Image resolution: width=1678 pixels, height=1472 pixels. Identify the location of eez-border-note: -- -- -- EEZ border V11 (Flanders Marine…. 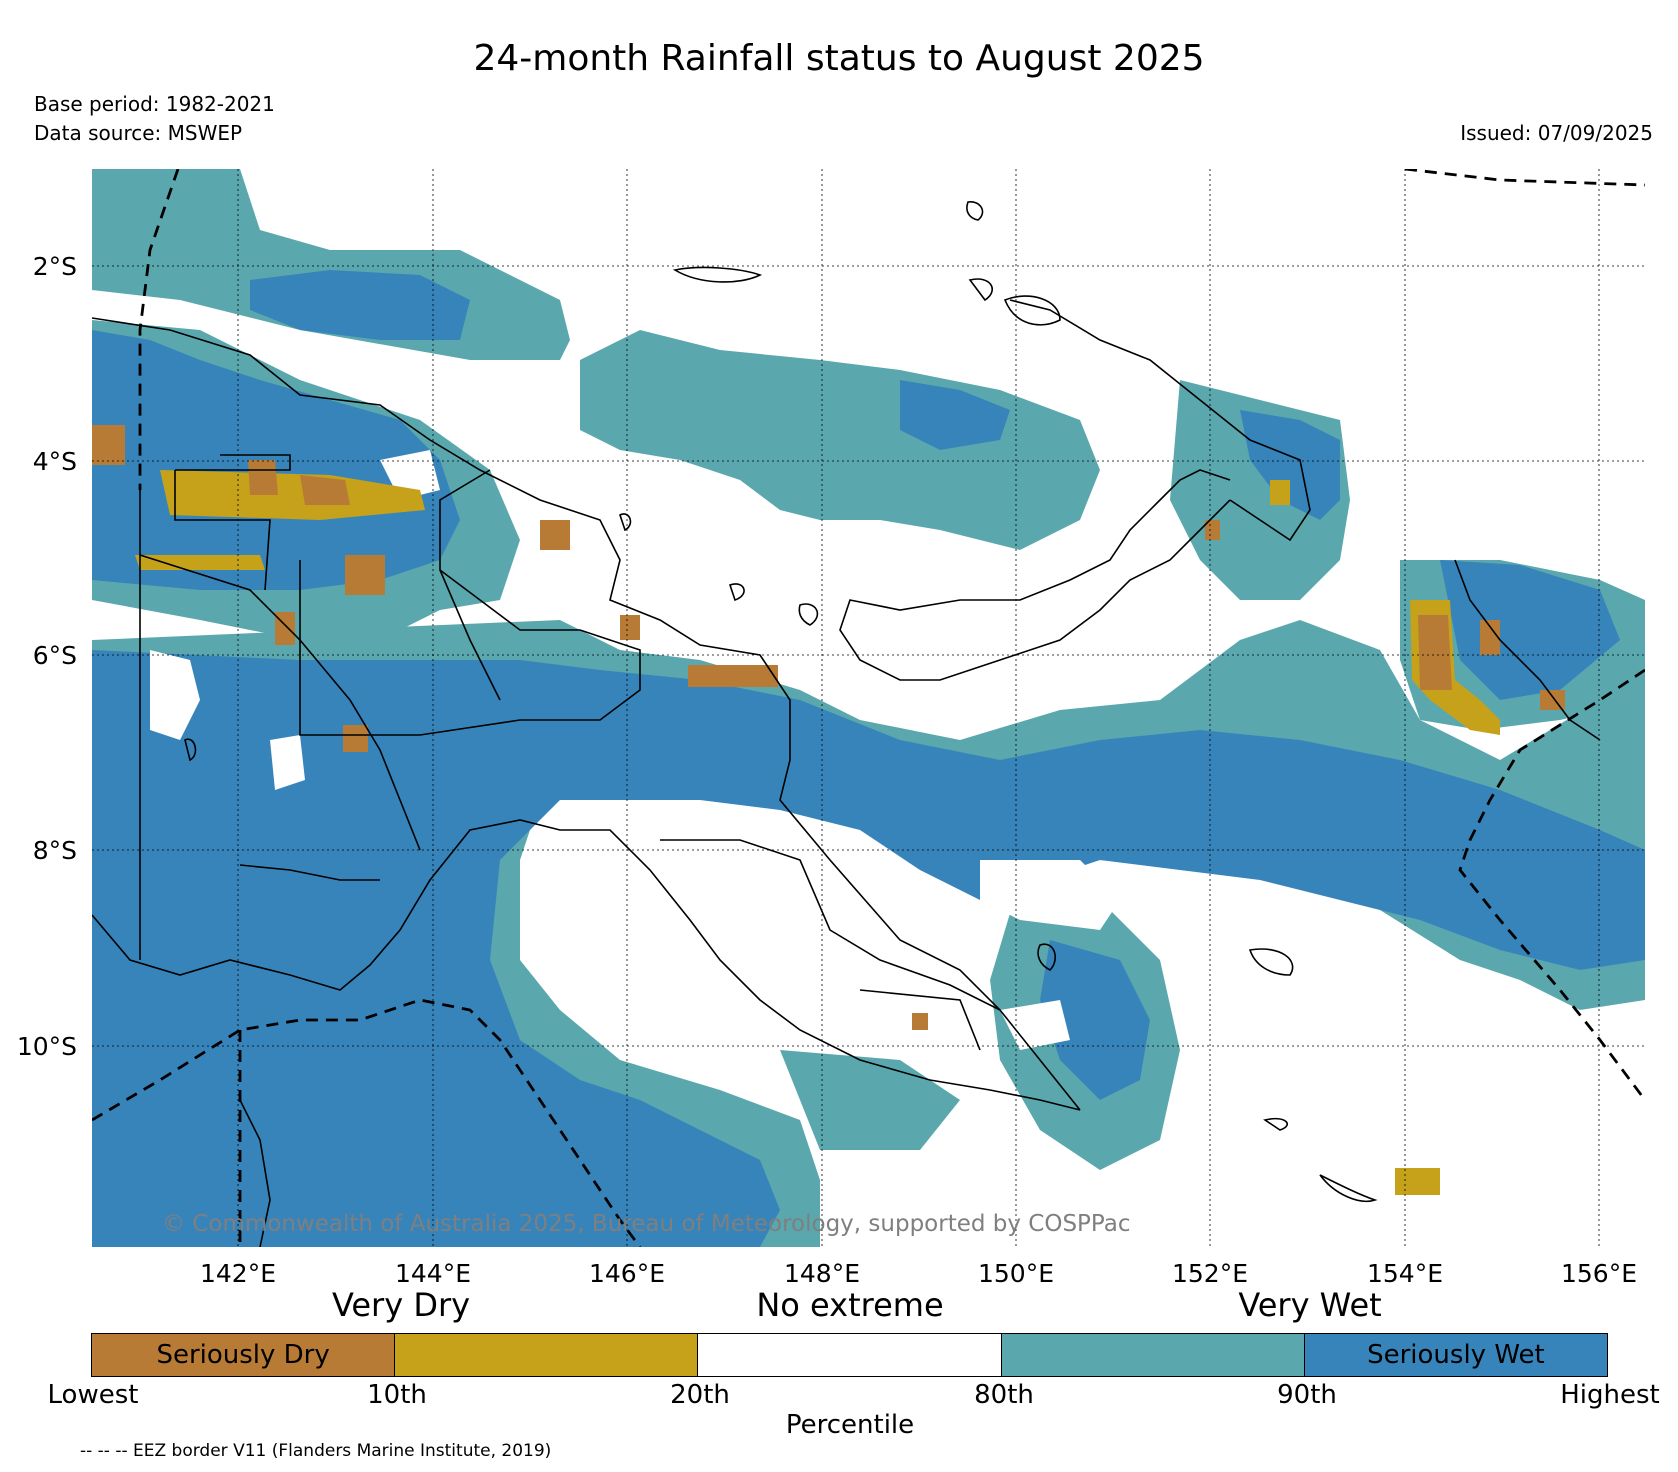
(316, 1451).